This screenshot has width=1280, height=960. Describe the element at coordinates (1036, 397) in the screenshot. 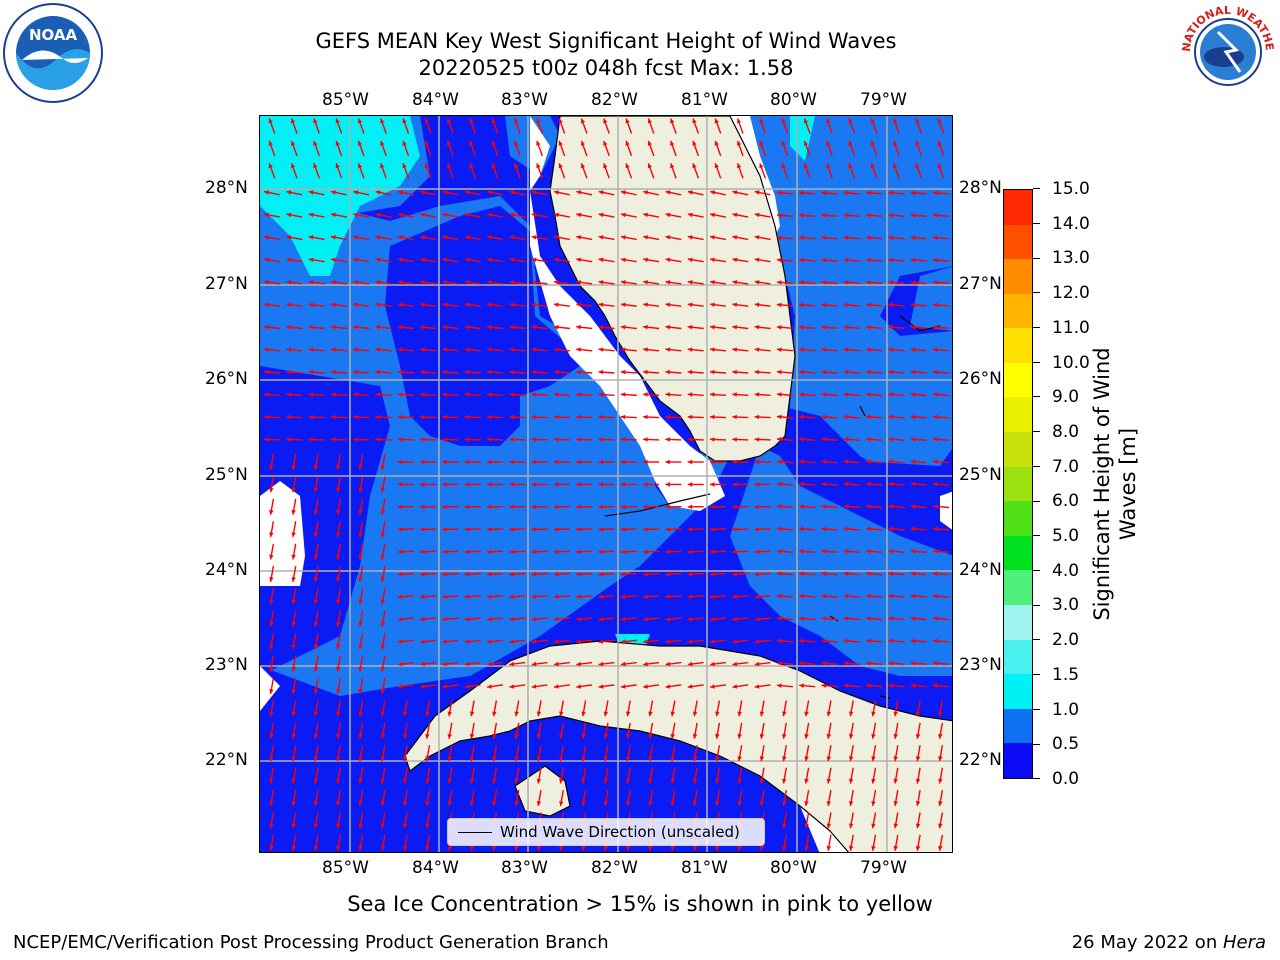

I see `colorbar-tick-mark` at that location.